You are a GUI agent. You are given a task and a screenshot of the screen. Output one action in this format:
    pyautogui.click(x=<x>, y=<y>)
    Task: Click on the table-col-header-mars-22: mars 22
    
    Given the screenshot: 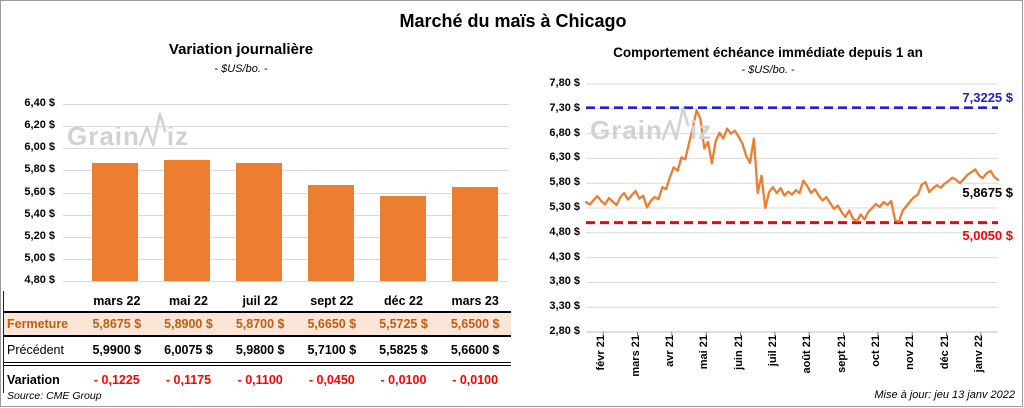 What is the action you would take?
    pyautogui.click(x=117, y=301)
    